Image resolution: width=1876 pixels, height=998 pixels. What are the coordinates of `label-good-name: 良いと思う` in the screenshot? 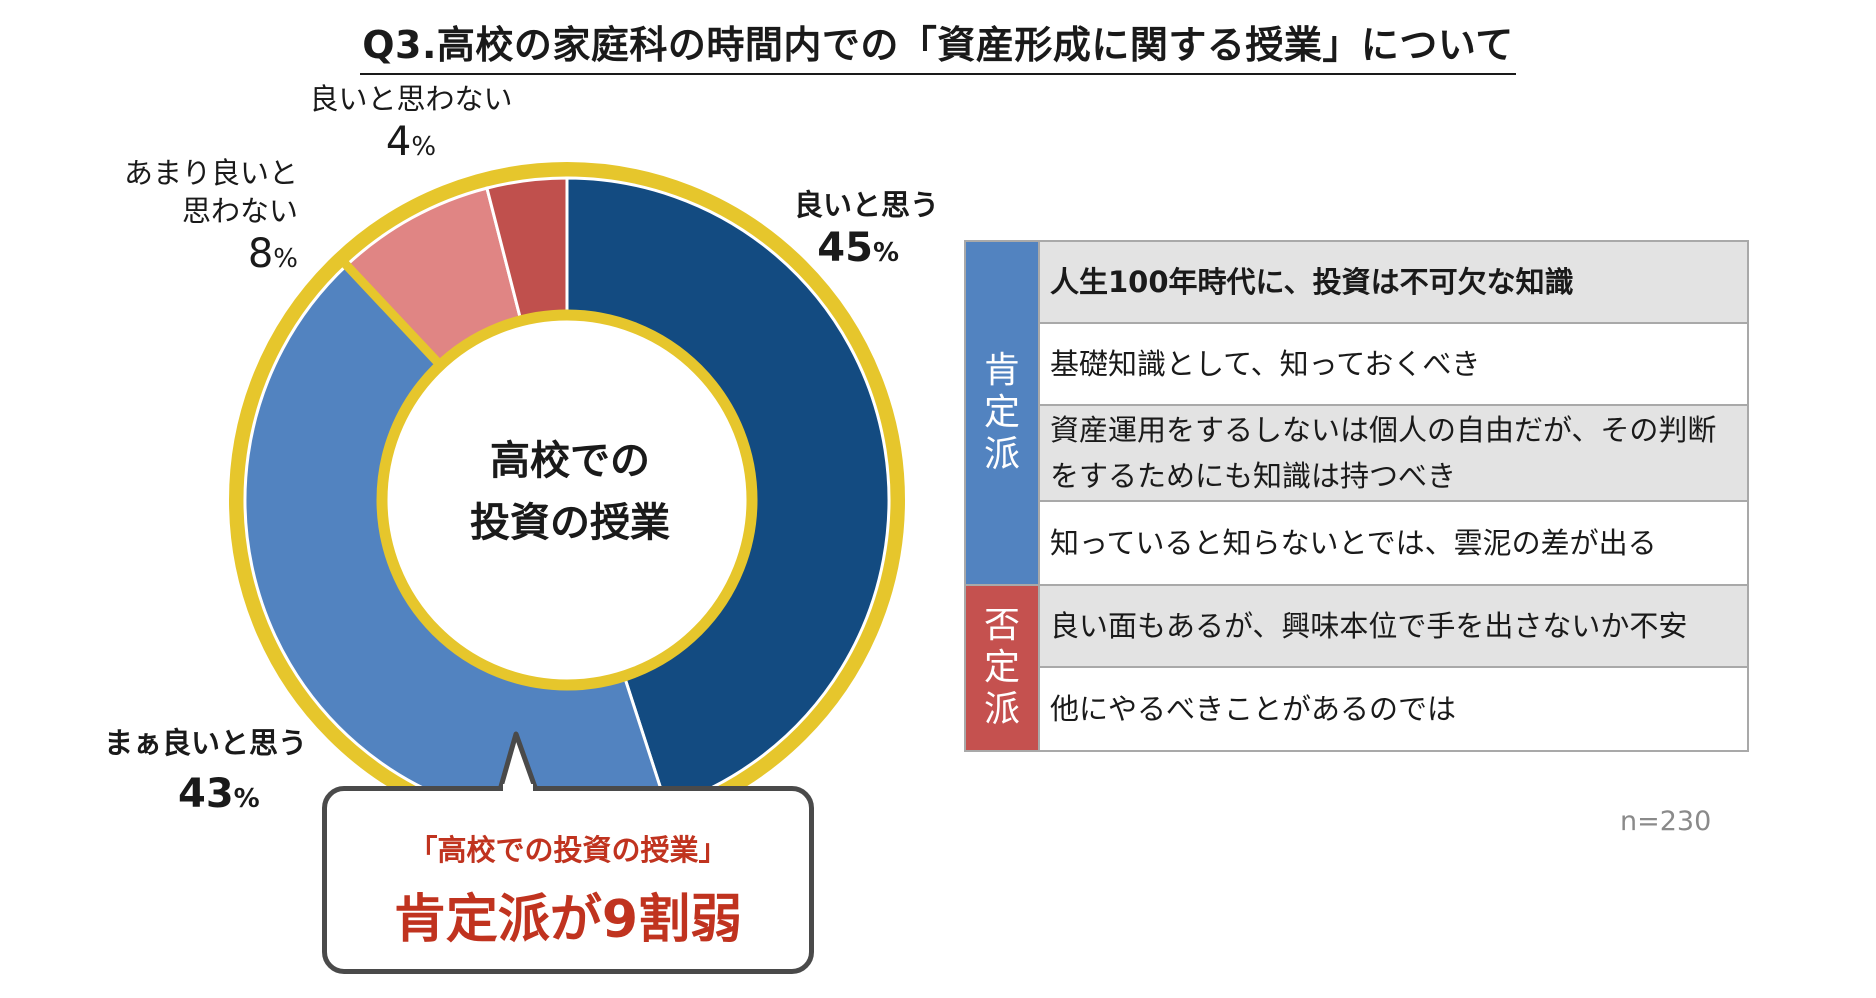 It's located at (867, 205).